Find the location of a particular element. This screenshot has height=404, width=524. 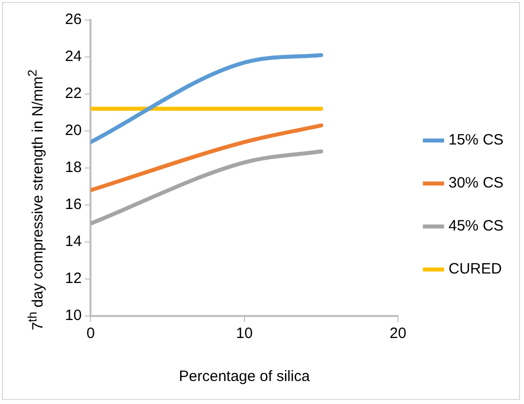

legend-label: 45% CS is located at coordinates (476, 226).